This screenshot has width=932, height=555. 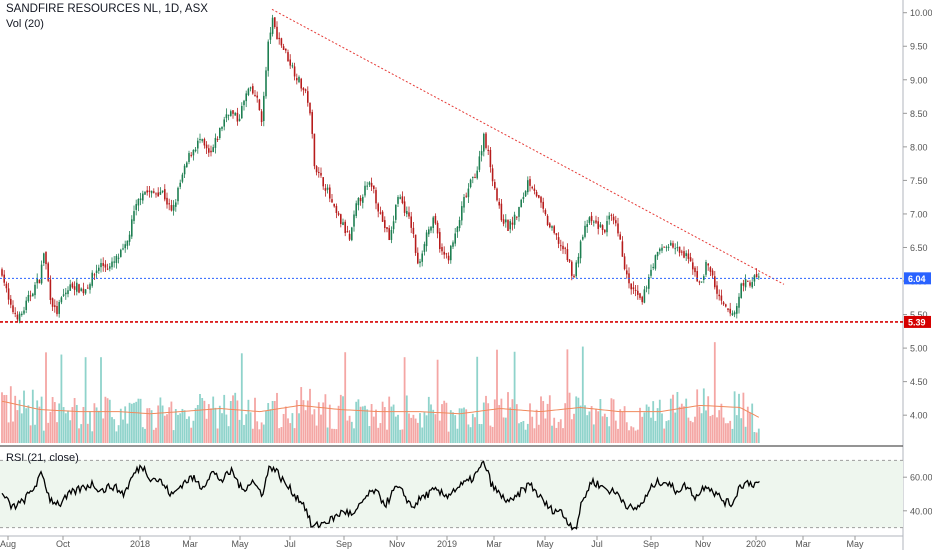 What do you see at coordinates (290, 544) in the screenshot?
I see `time-tick-label: Jul` at bounding box center [290, 544].